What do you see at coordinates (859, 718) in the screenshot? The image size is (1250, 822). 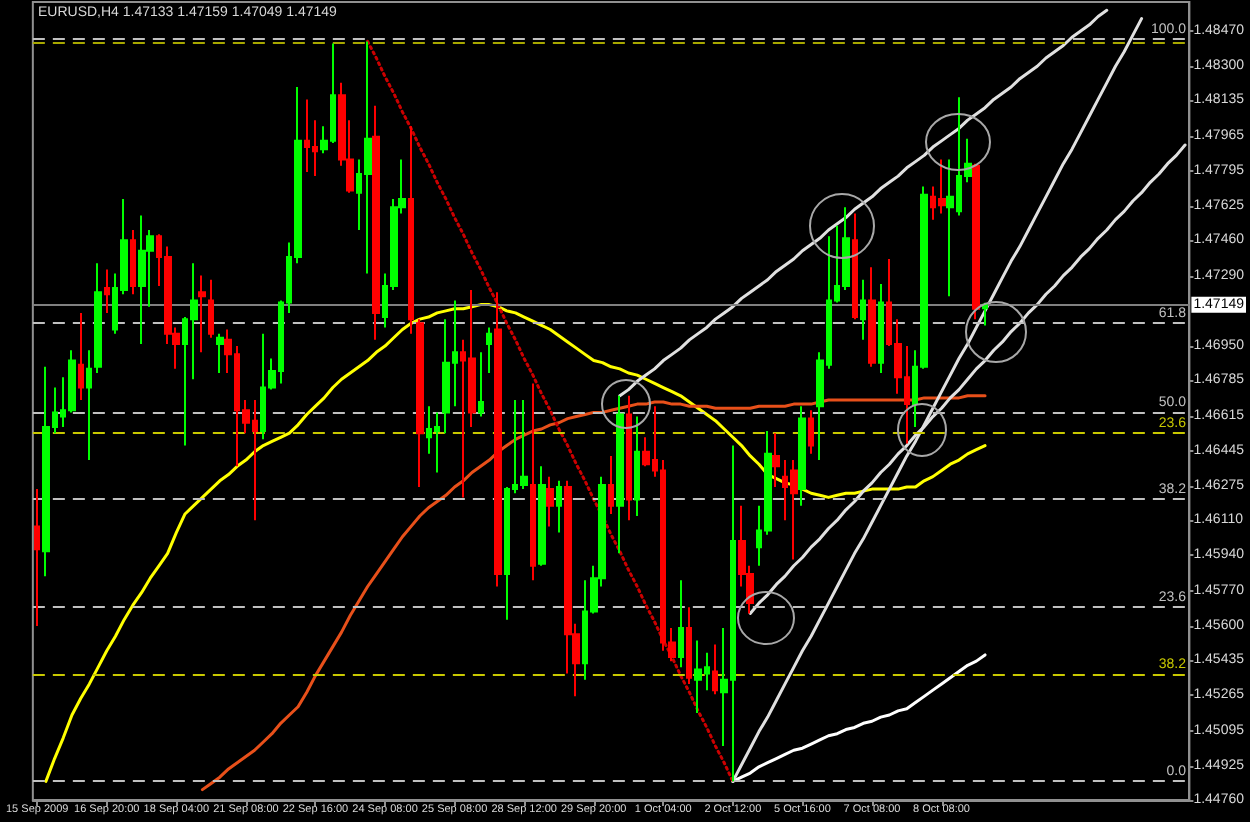 I see `line-series` at bounding box center [859, 718].